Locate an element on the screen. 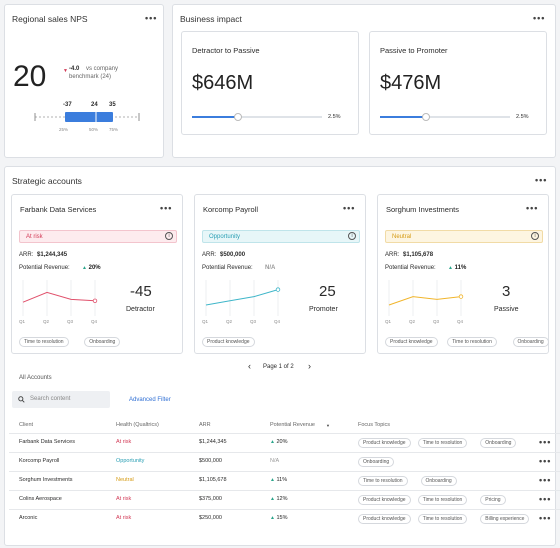  boxplot-axis-75: 75% is located at coordinates (114, 129).